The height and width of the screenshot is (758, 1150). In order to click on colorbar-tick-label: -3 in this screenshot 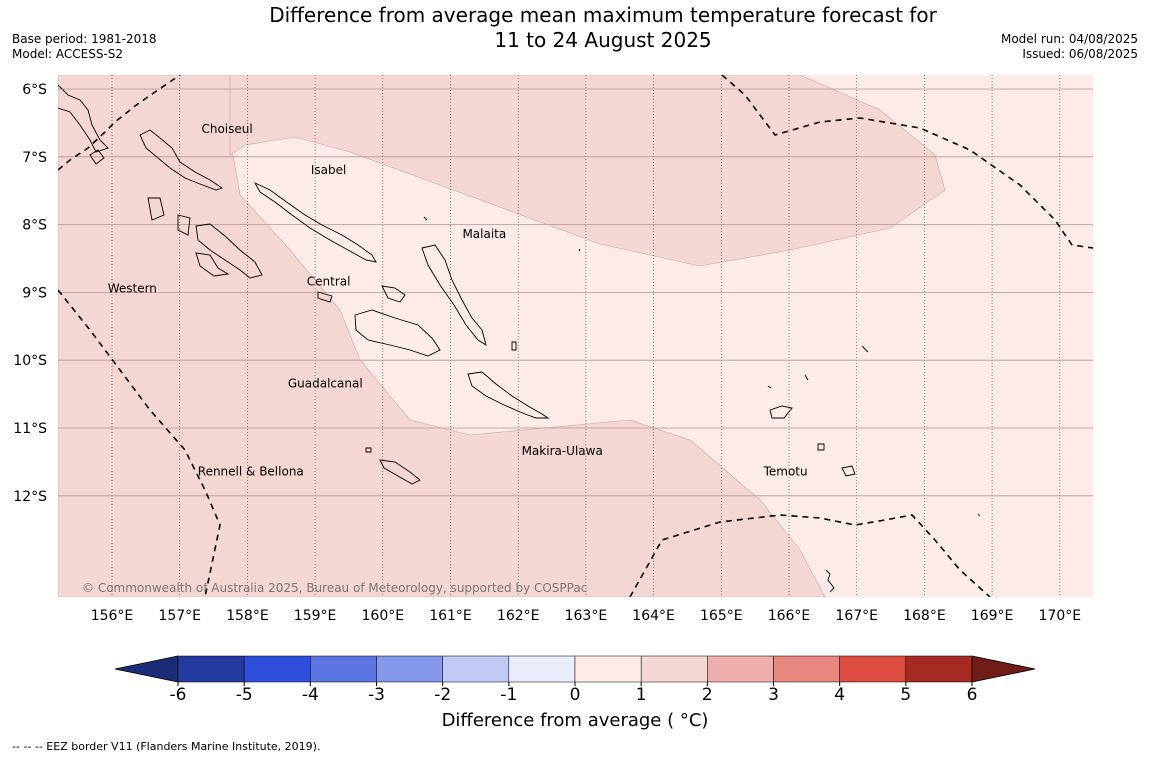, I will do `click(376, 692)`.